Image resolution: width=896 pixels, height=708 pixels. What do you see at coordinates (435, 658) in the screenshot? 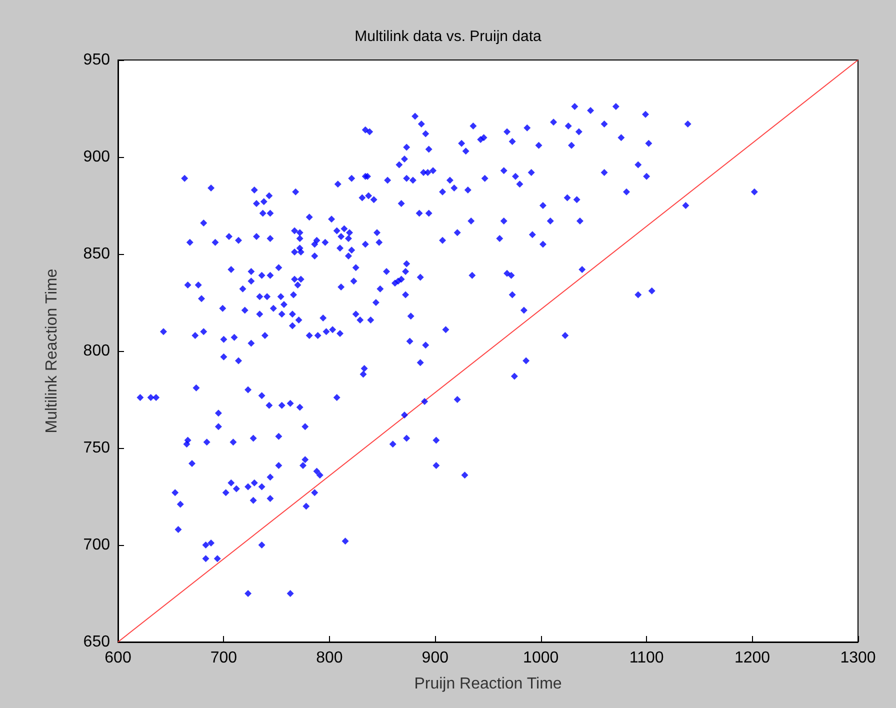
I see `x-tick-label: 900` at bounding box center [435, 658].